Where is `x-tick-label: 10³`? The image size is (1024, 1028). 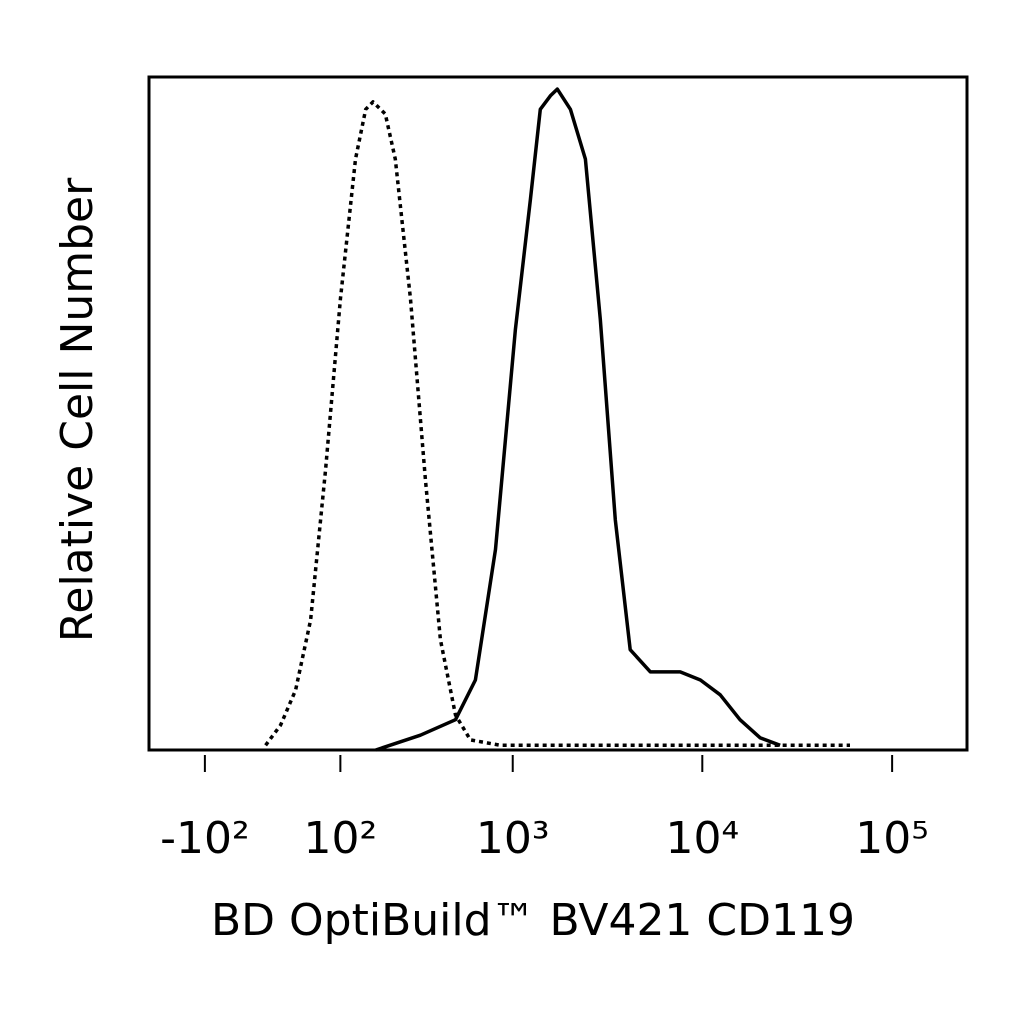 x-tick-label: 10³ is located at coordinates (513, 838).